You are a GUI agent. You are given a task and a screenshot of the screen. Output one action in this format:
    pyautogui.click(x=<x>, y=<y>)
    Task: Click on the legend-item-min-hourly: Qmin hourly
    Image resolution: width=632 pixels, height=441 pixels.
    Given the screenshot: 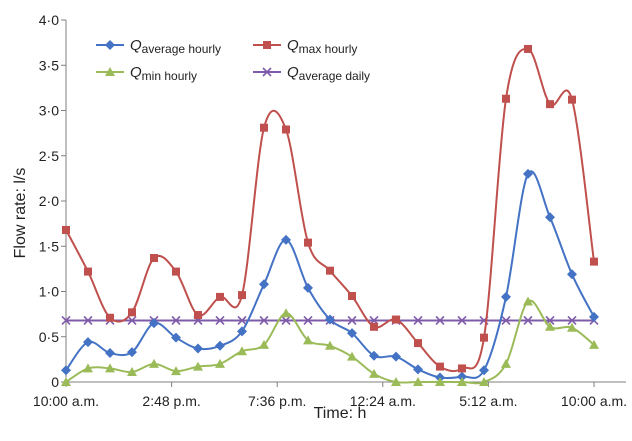 What is the action you would take?
    pyautogui.click(x=146, y=73)
    